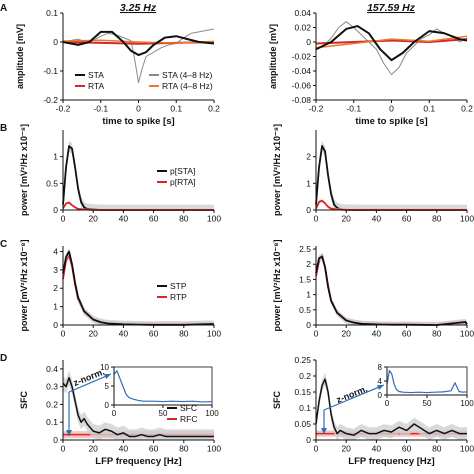 The width and height of the screenshot is (474, 474). Describe the element at coordinates (302, 27) in the screenshot. I see `y-tick-label: 0.02` at that location.